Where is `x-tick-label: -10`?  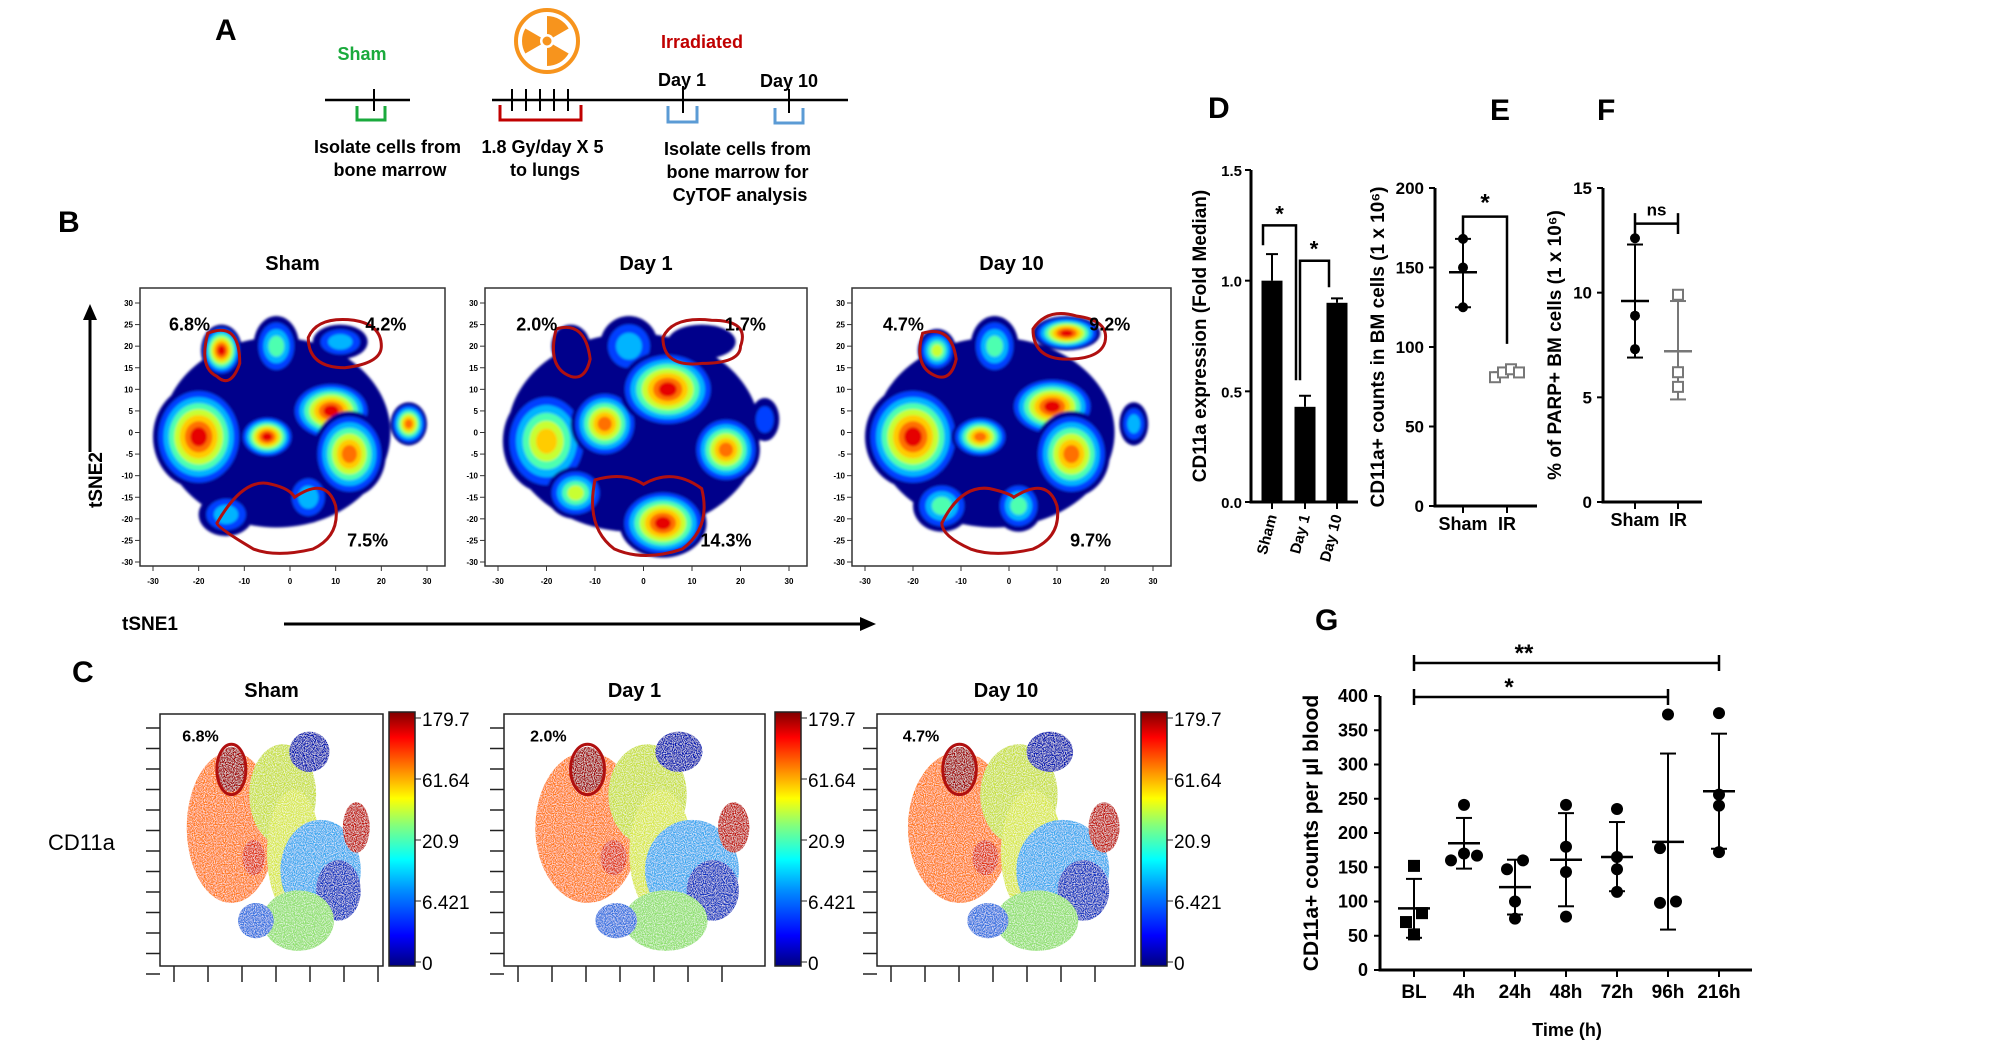
x-tick-label: -10 is located at coordinates (961, 581).